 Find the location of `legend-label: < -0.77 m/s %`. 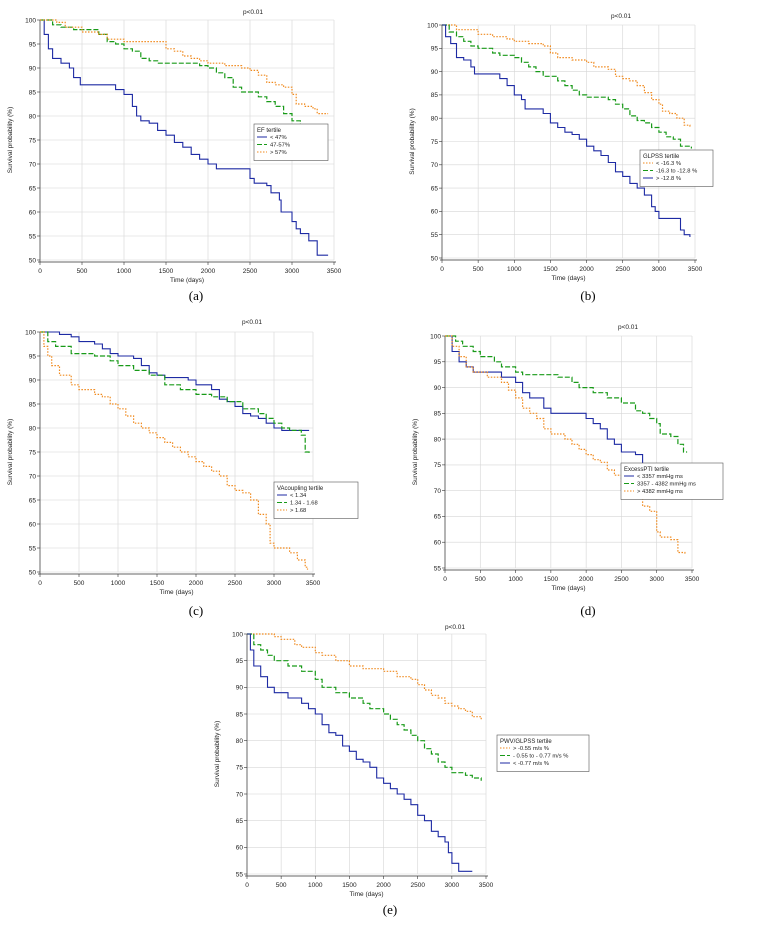

legend-label: < -0.77 m/s % is located at coordinates (531, 764).